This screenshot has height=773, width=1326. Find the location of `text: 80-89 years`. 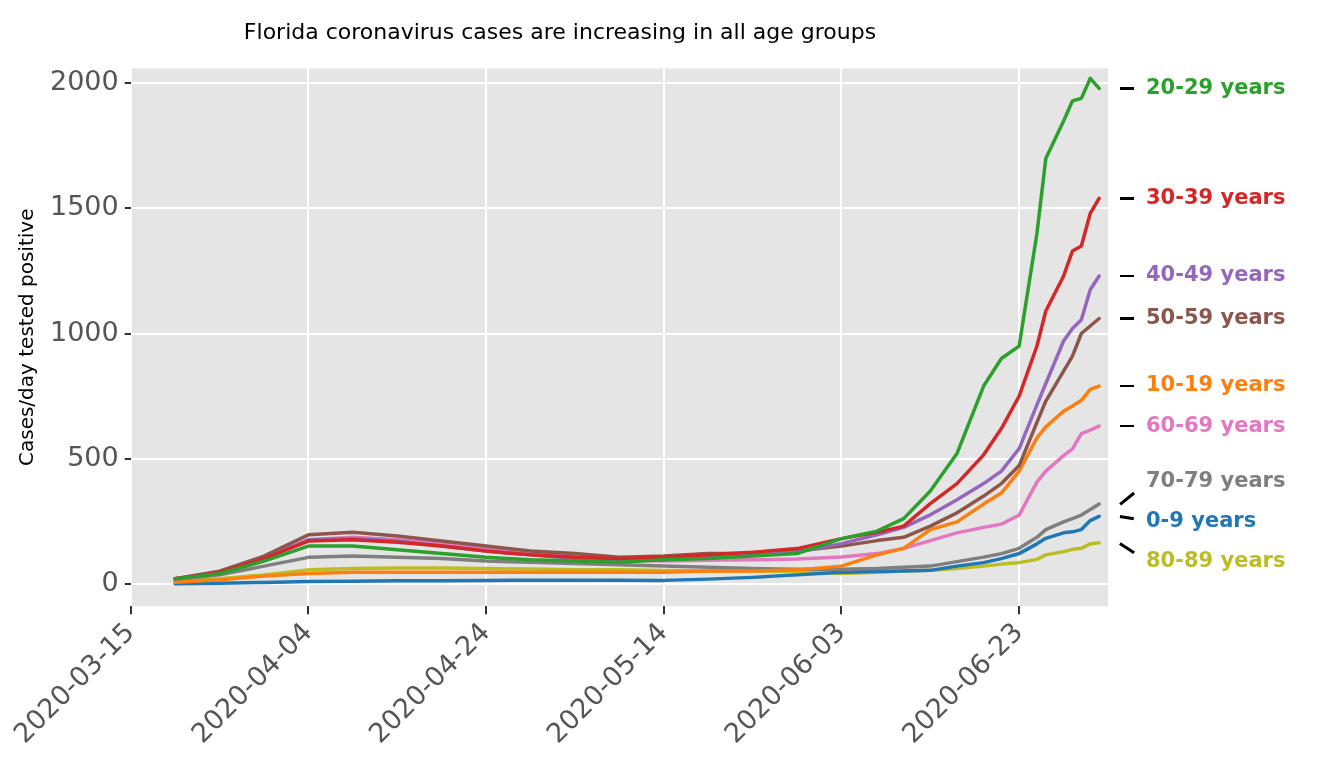

text: 80-89 years is located at coordinates (1216, 559).